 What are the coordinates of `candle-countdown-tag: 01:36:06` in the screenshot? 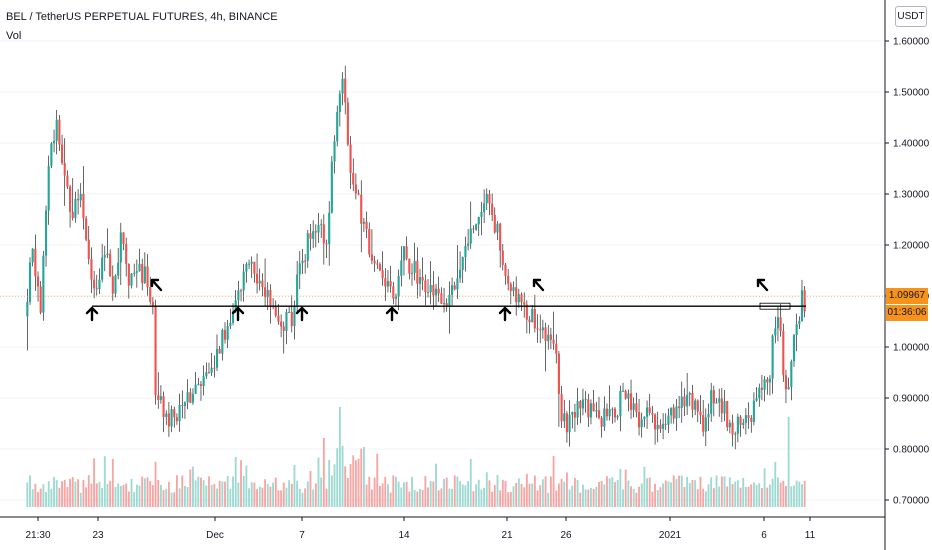 It's located at (907, 313).